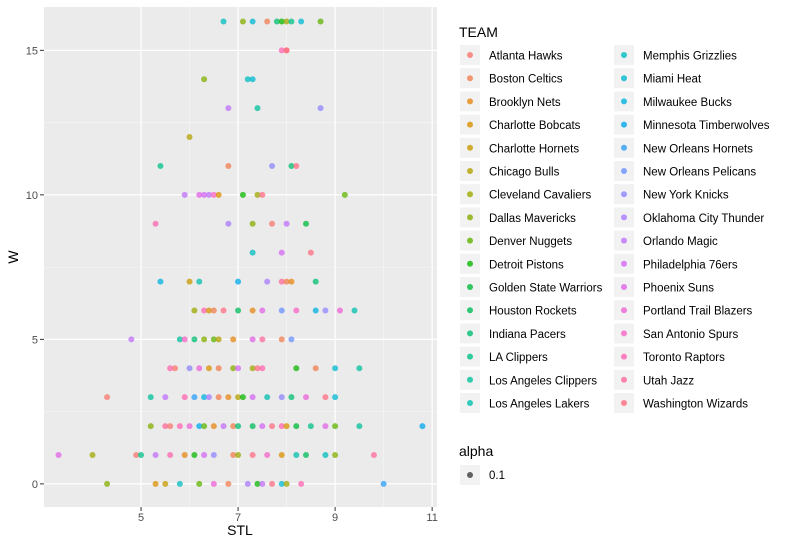  I want to click on y-tick-label: 5, so click(35, 340).